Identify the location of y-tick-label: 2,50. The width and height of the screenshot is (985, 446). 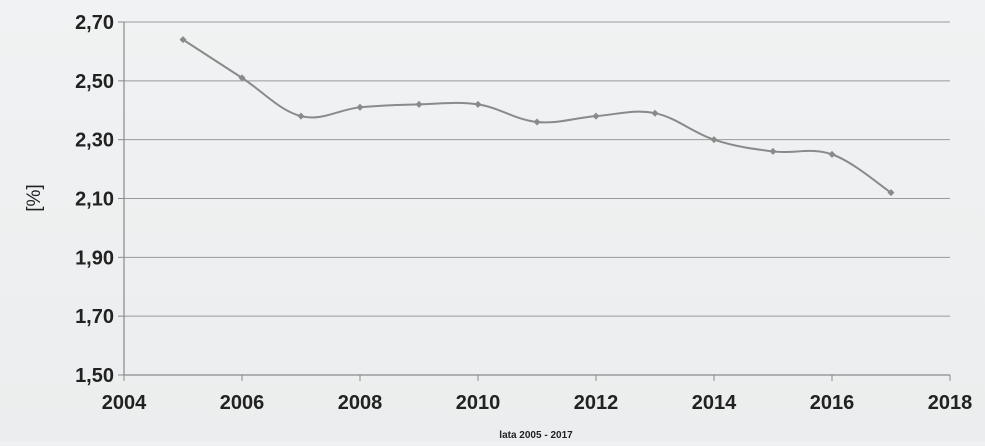
(94, 82).